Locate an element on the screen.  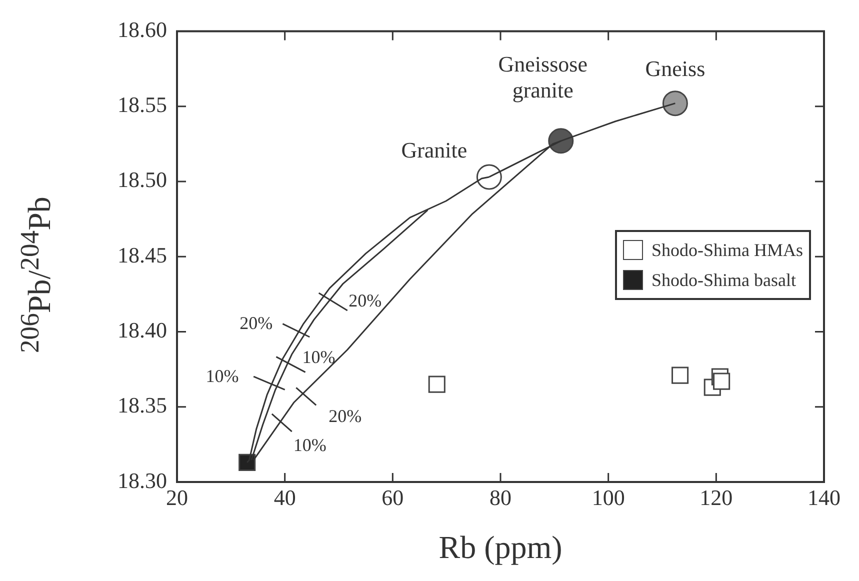
annotation: Granite is located at coordinates (434, 150).